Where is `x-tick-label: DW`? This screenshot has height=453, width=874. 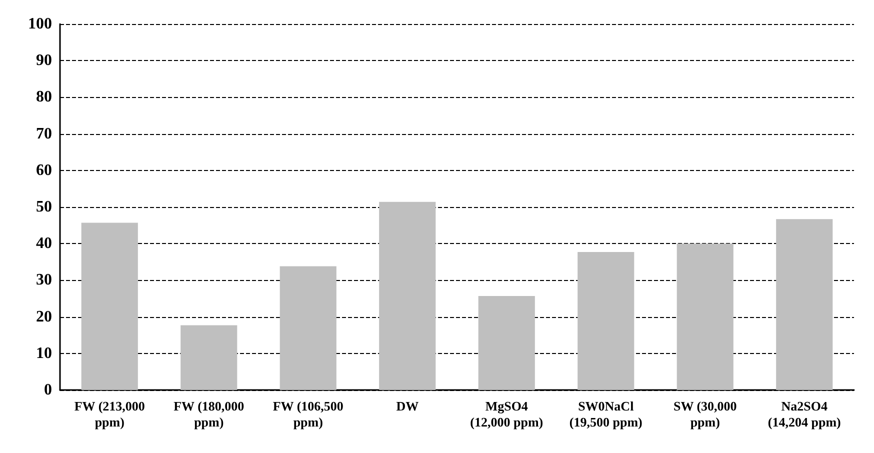 x-tick-label: DW is located at coordinates (407, 406).